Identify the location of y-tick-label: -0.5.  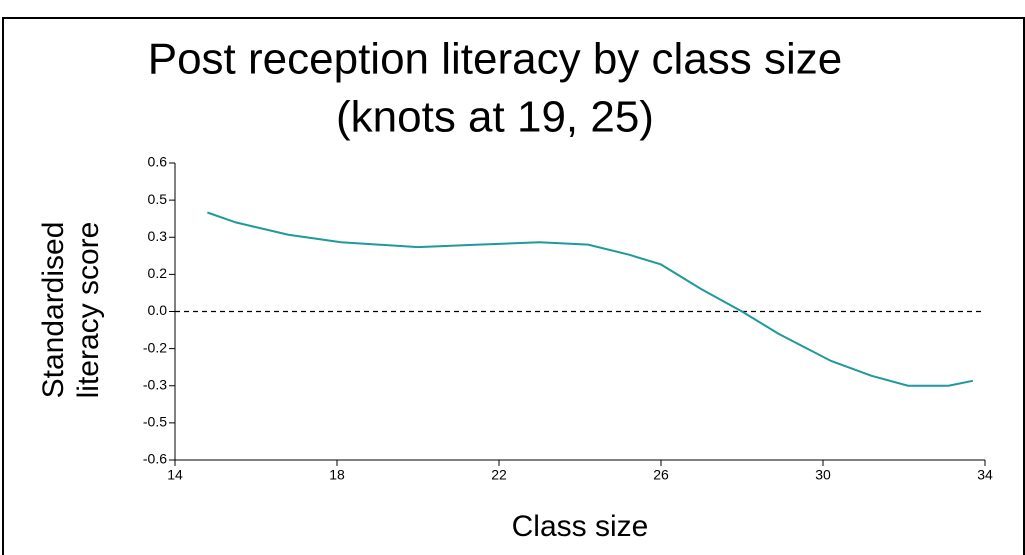
(155, 422).